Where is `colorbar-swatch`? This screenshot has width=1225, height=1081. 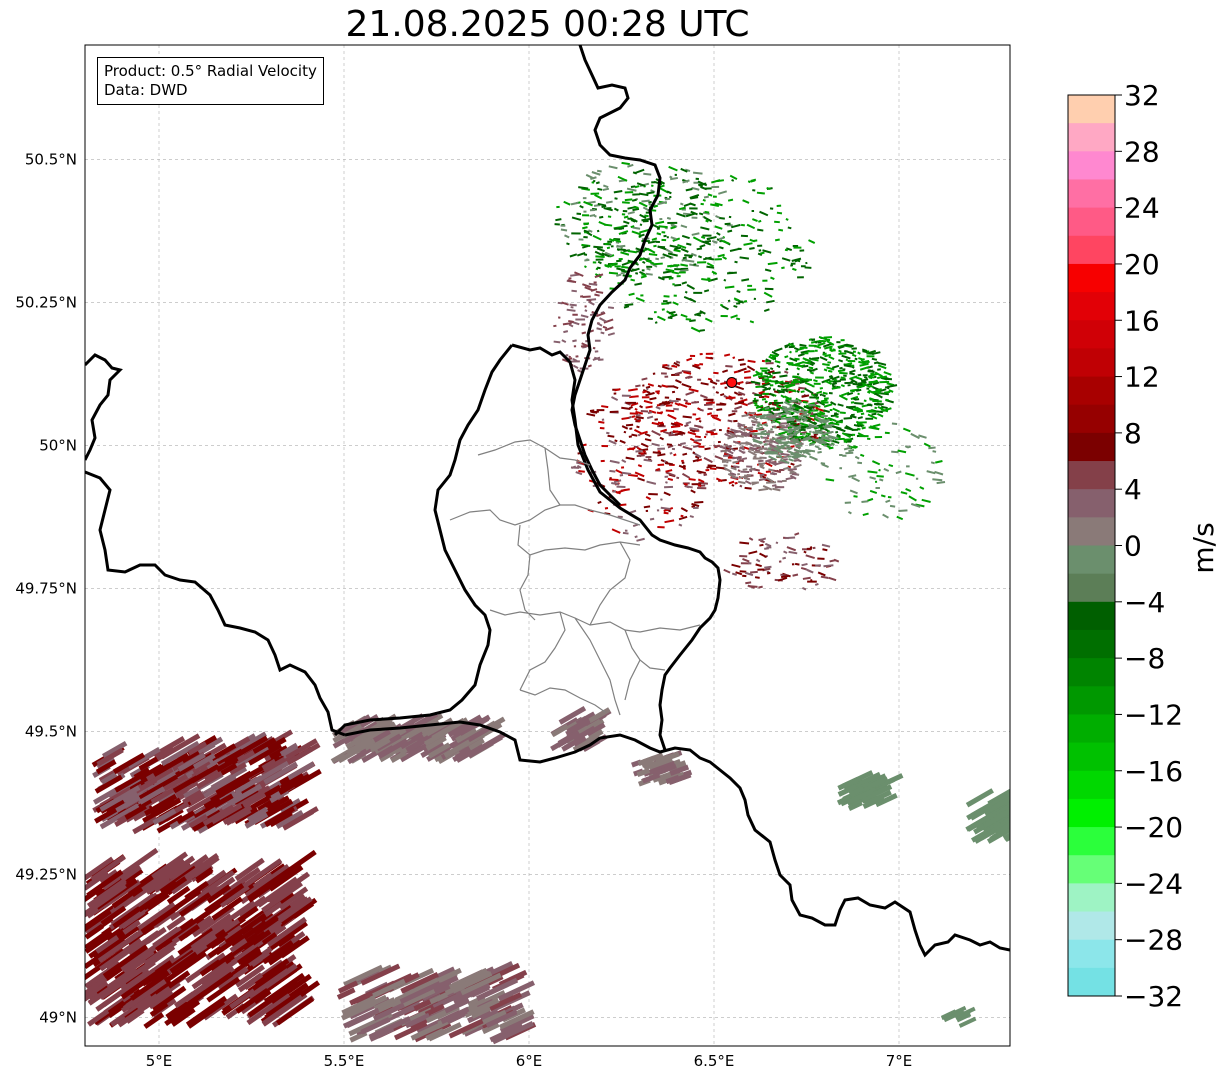
colorbar-swatch is located at coordinates (1091, 250).